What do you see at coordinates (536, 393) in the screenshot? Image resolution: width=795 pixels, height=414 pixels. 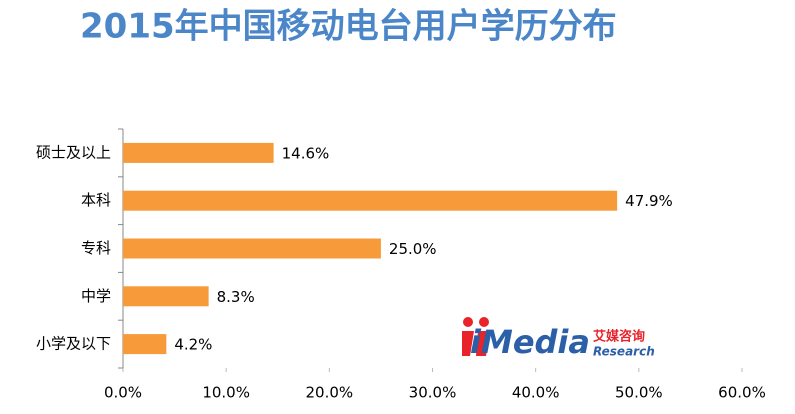 I see `x-tick-label: 40.0%` at bounding box center [536, 393].